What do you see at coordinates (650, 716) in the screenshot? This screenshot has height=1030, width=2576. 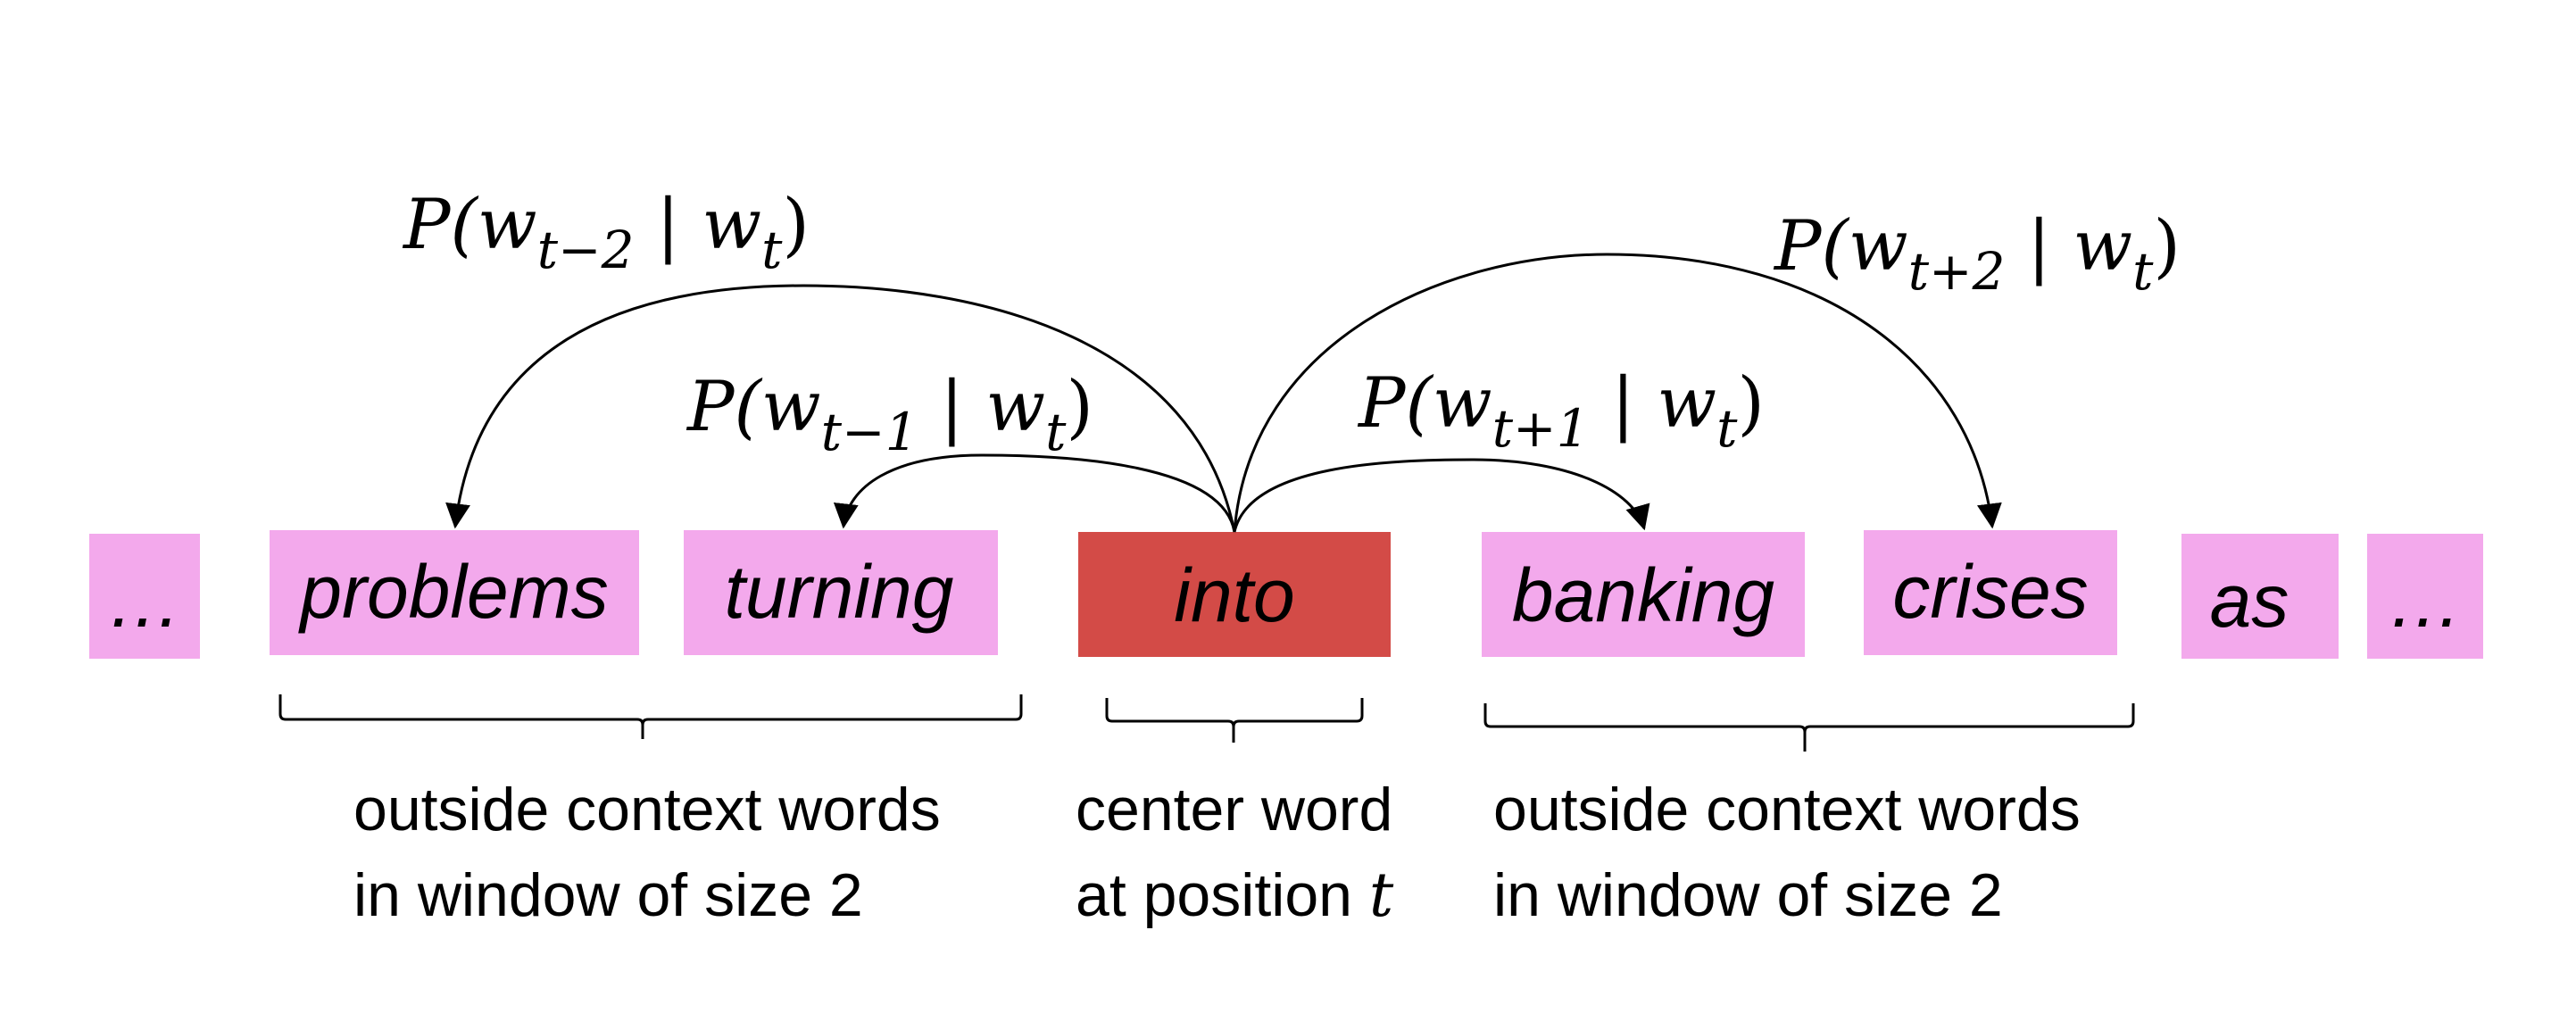 I see `brace-left-context` at bounding box center [650, 716].